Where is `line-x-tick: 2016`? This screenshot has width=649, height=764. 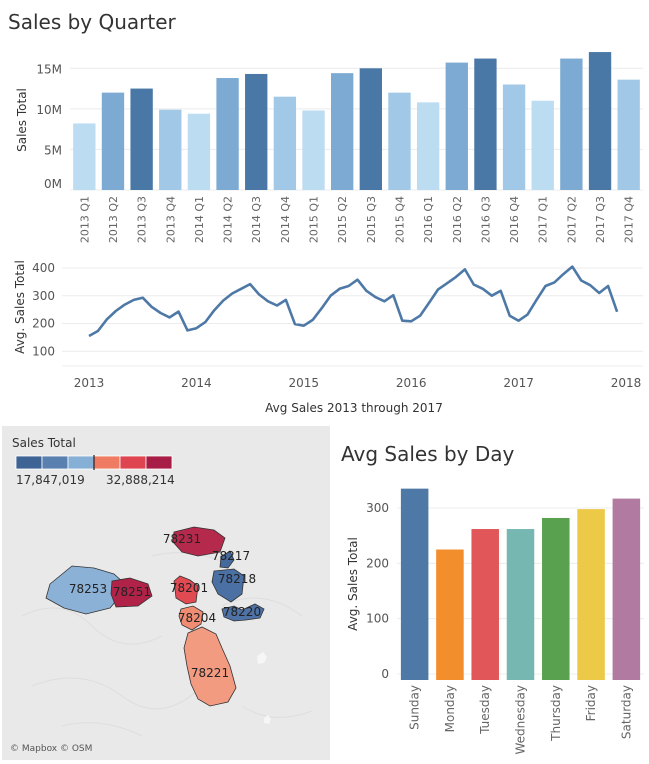
line-x-tick: 2016 is located at coordinates (411, 383).